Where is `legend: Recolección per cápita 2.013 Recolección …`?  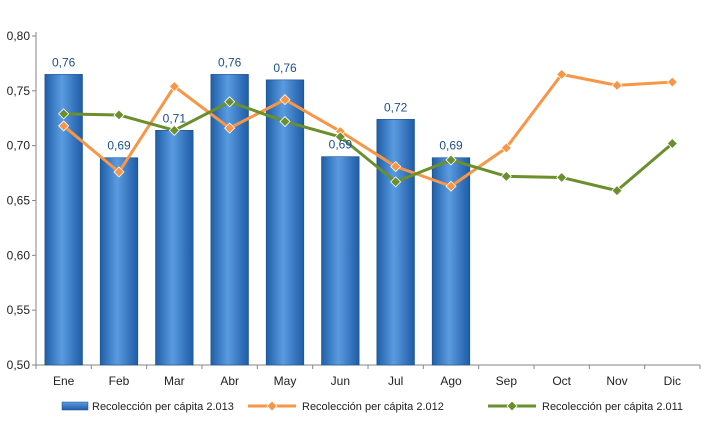
legend: Recolección per cápita 2.013 Recolección … is located at coordinates (372, 406).